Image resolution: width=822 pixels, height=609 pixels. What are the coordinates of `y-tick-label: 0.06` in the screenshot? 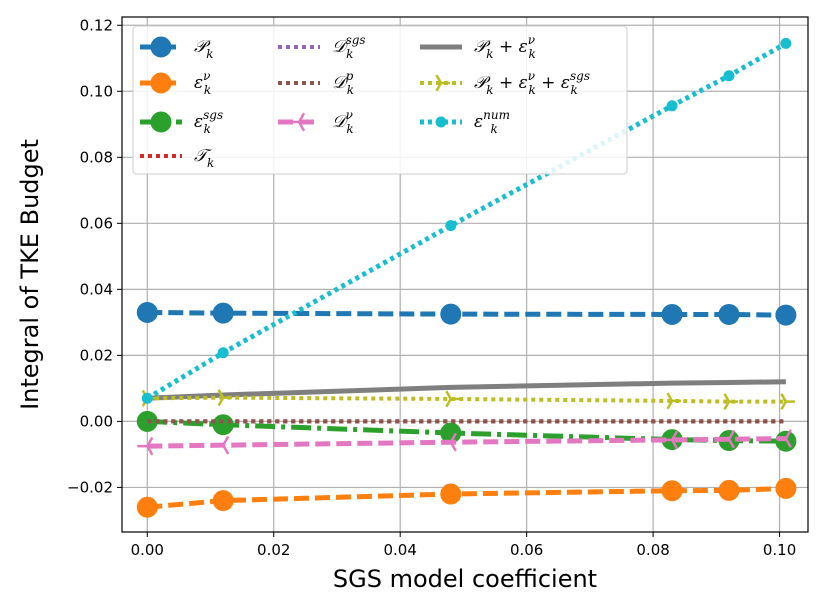 It's located at (96, 223).